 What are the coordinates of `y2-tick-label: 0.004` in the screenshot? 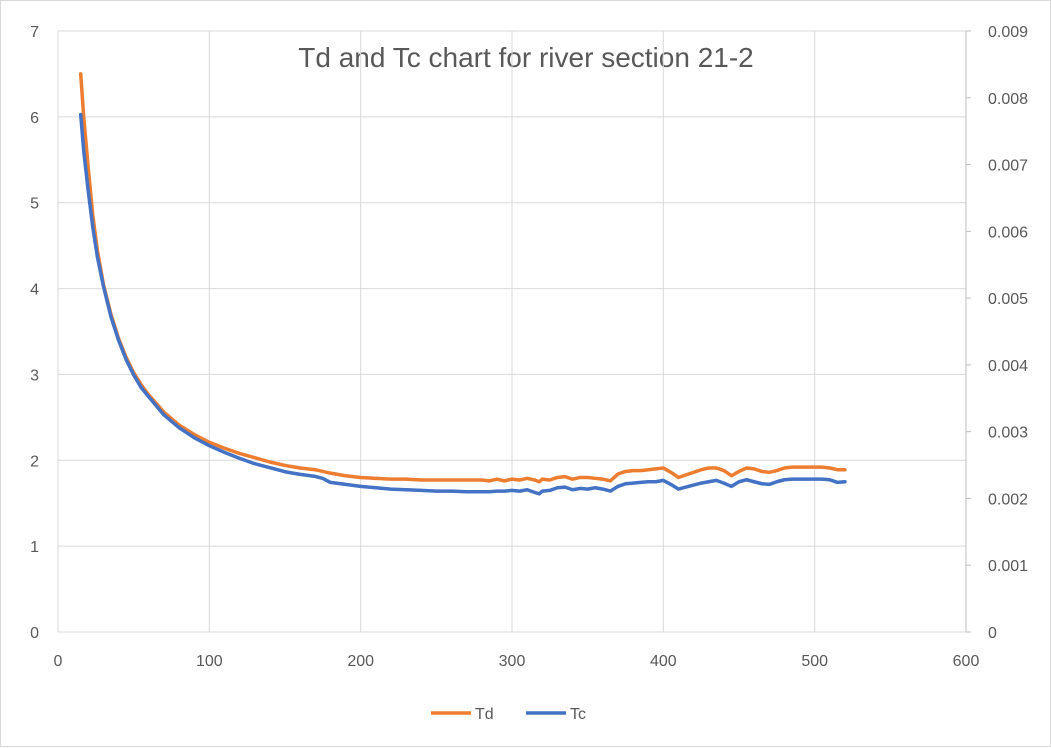 It's located at (1008, 366).